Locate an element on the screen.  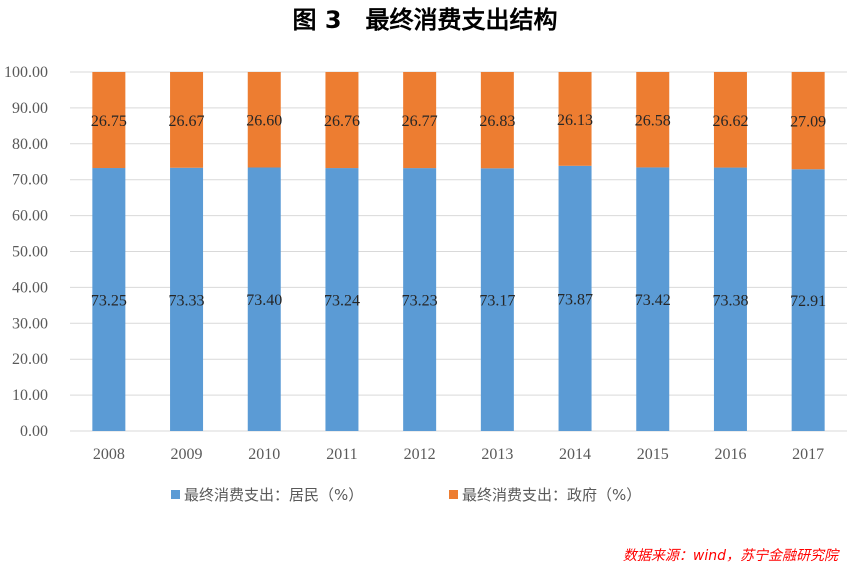
data-label: 26.58 is located at coordinates (653, 121).